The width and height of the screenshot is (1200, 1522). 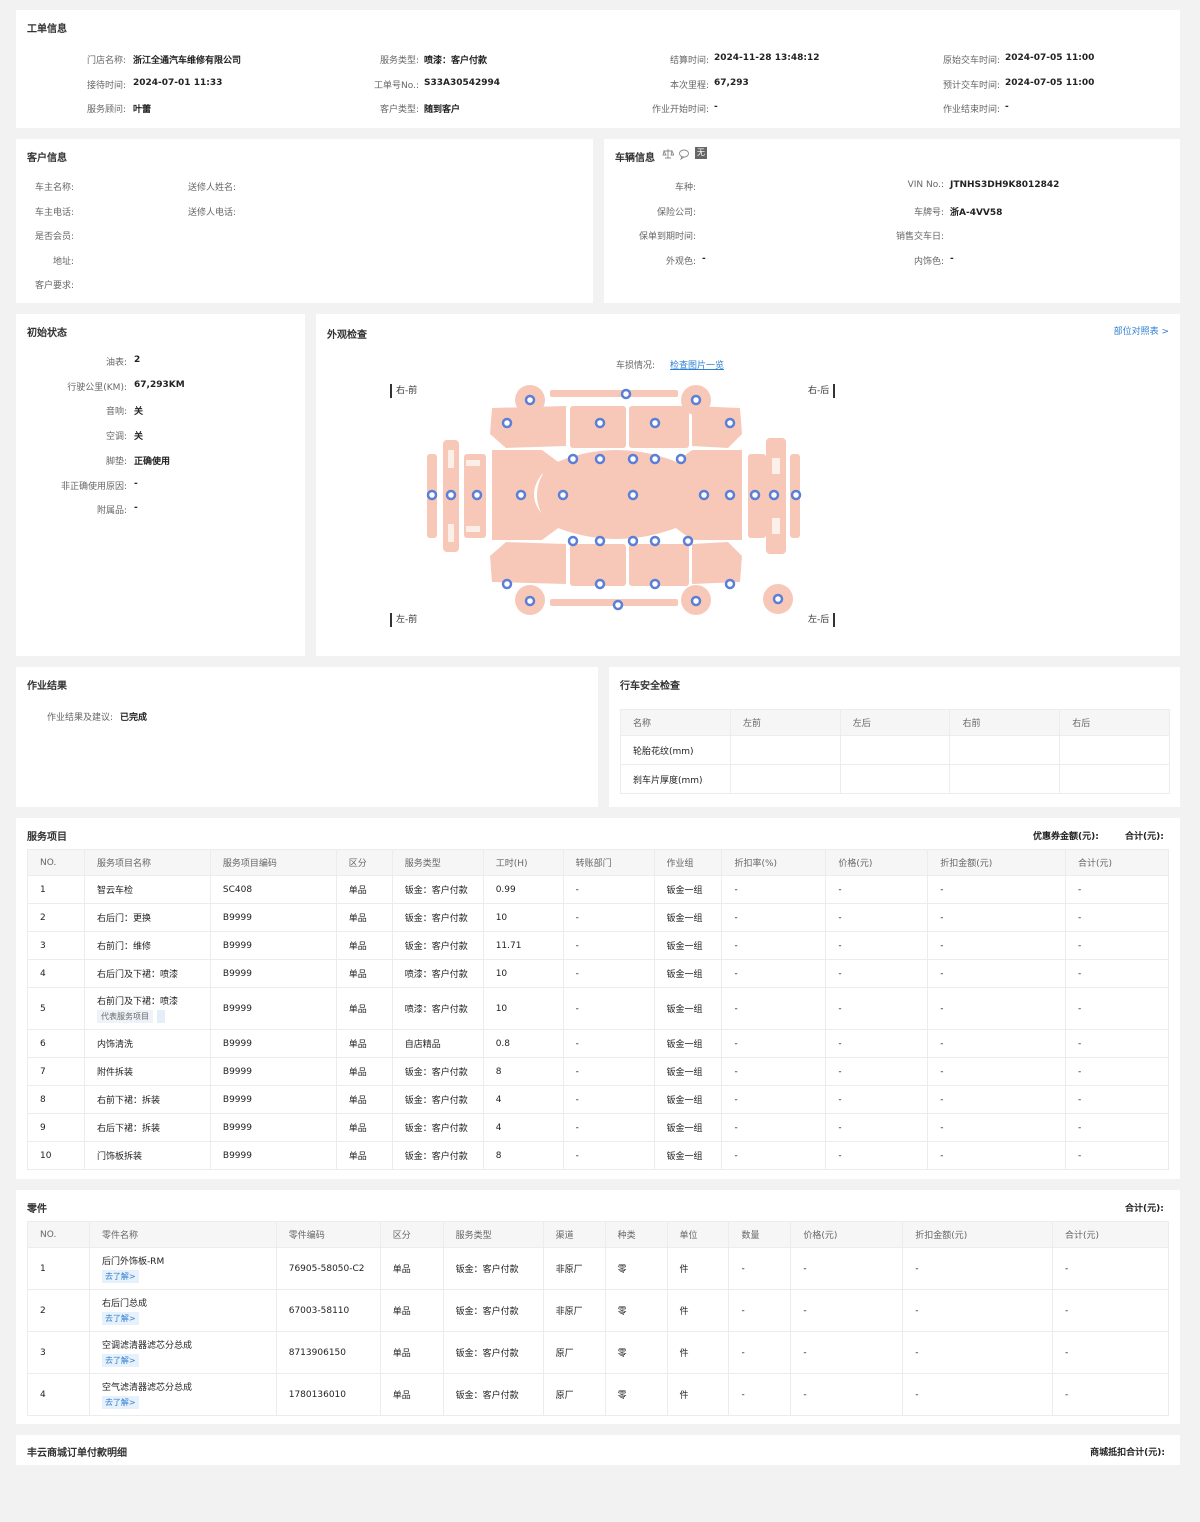 I want to click on service-type-label: 服务类型:, so click(x=399, y=61).